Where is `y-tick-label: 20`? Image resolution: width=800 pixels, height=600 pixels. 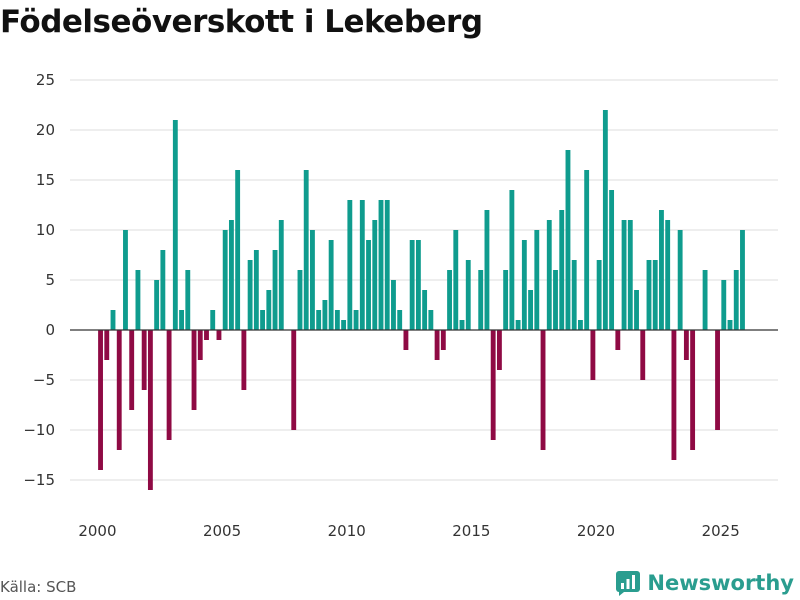
y-tick-label: 20 is located at coordinates (45, 130).